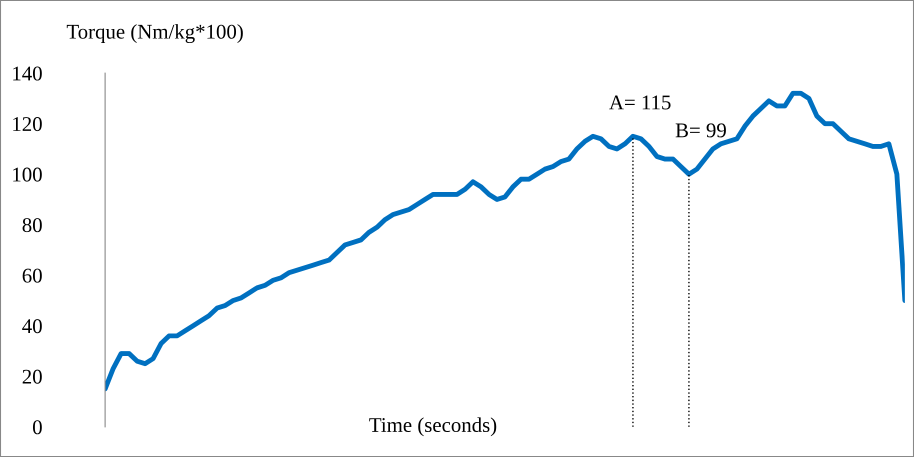 This screenshot has height=457, width=914. Describe the element at coordinates (154, 34) in the screenshot. I see `y-axis-title: Torque (Nm/kg*100)` at that location.